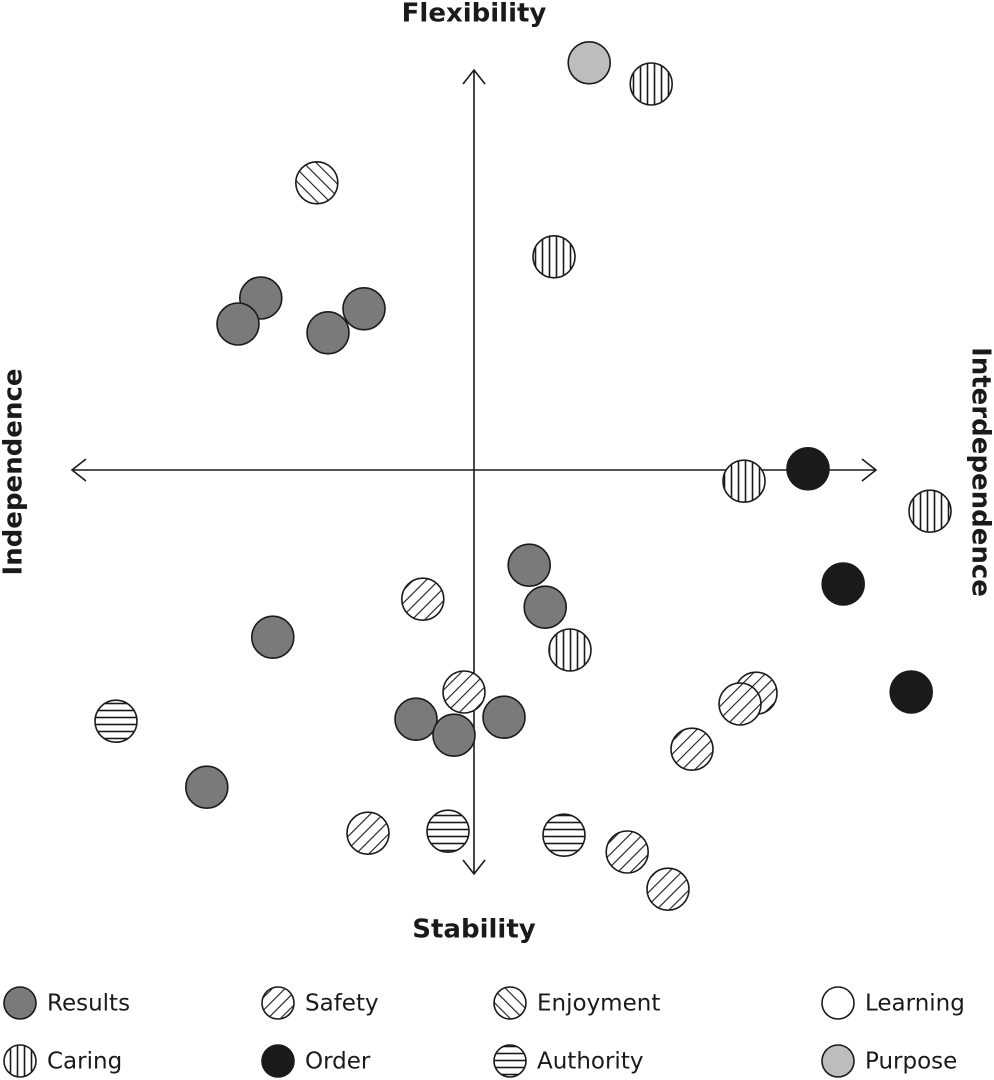  Describe the element at coordinates (911, 1062) in the screenshot. I see `legend-label: Purpose` at that location.